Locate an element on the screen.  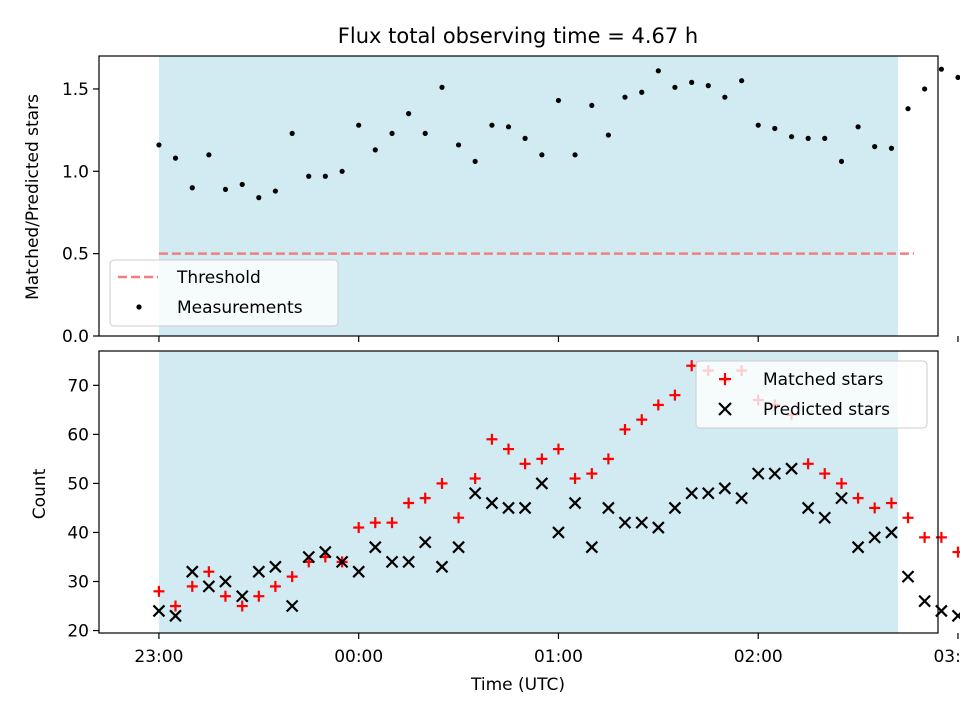
count-legend-box is located at coordinates (811, 394).